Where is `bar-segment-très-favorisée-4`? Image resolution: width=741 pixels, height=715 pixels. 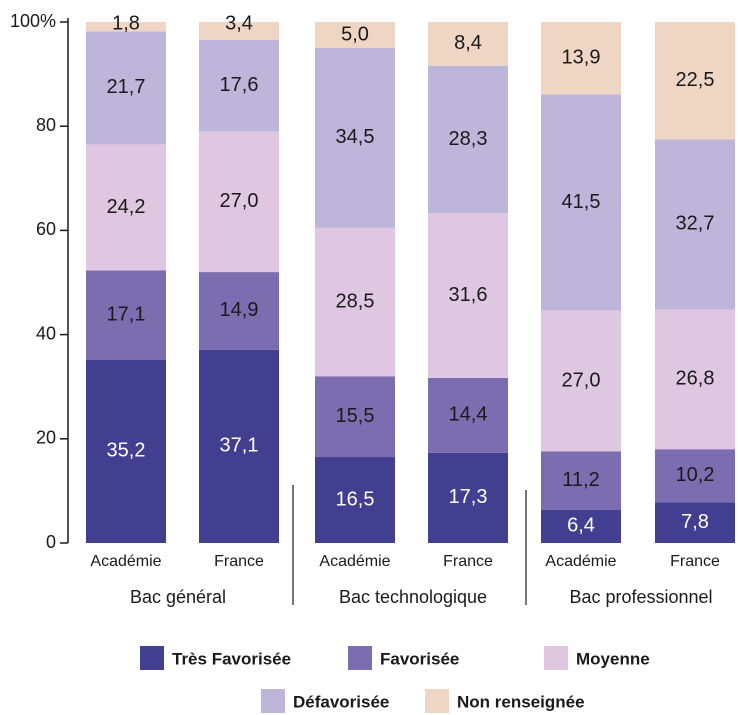 bar-segment-très-favorisée-4 is located at coordinates (581, 526).